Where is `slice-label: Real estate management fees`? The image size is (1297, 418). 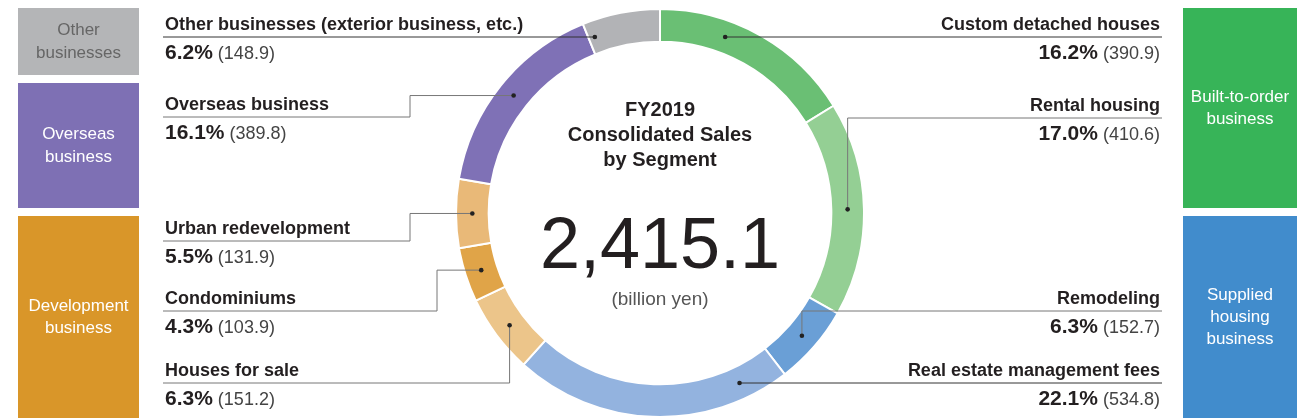 slice-label: Real estate management fees is located at coordinates (1033, 370).